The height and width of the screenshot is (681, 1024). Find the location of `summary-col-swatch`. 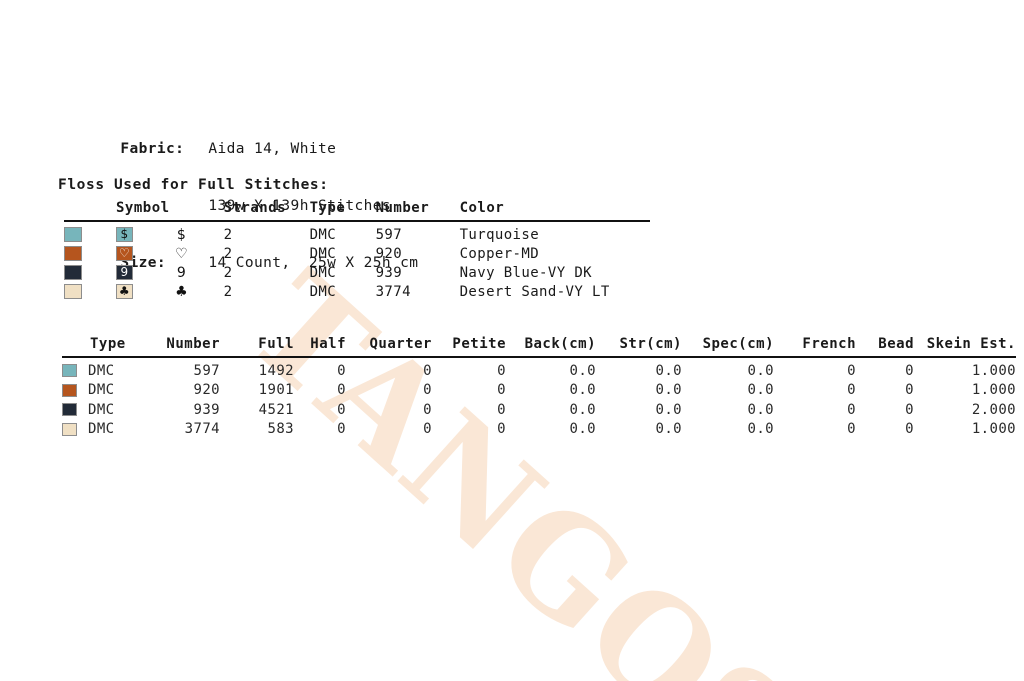

summary-col-swatch is located at coordinates (75, 345).